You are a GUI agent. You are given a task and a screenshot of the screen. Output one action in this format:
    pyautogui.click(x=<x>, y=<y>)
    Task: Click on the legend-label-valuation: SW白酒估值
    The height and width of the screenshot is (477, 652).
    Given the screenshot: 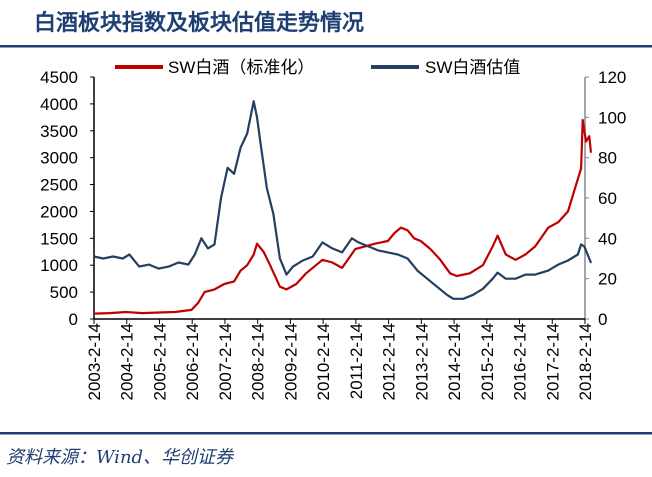 What is the action you would take?
    pyautogui.click(x=472, y=67)
    